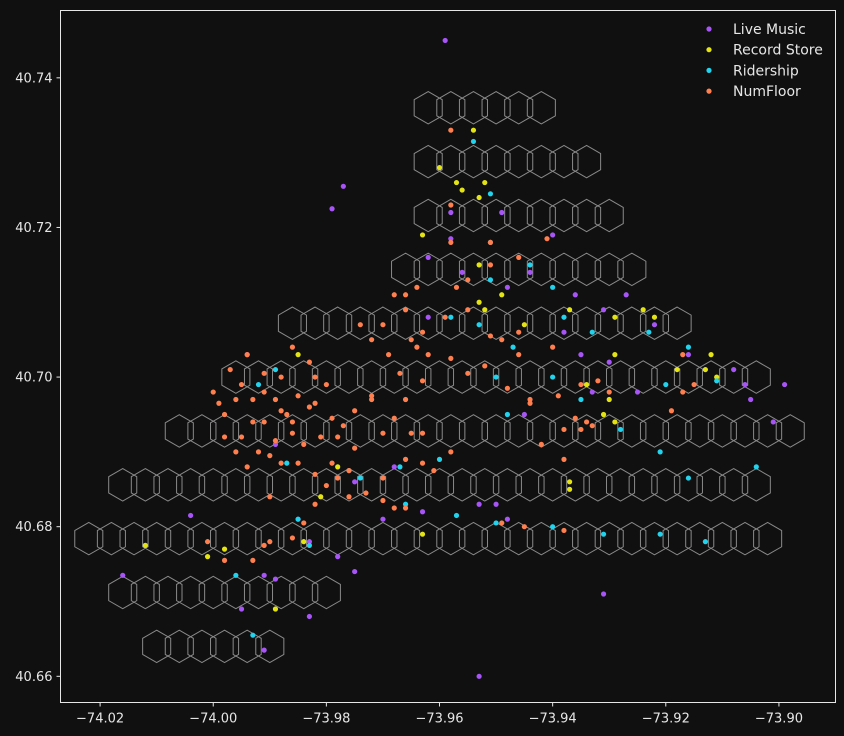 The height and width of the screenshot is (736, 844). What do you see at coordinates (779, 719) in the screenshot?
I see `x-tick-label: −73.90` at bounding box center [779, 719].